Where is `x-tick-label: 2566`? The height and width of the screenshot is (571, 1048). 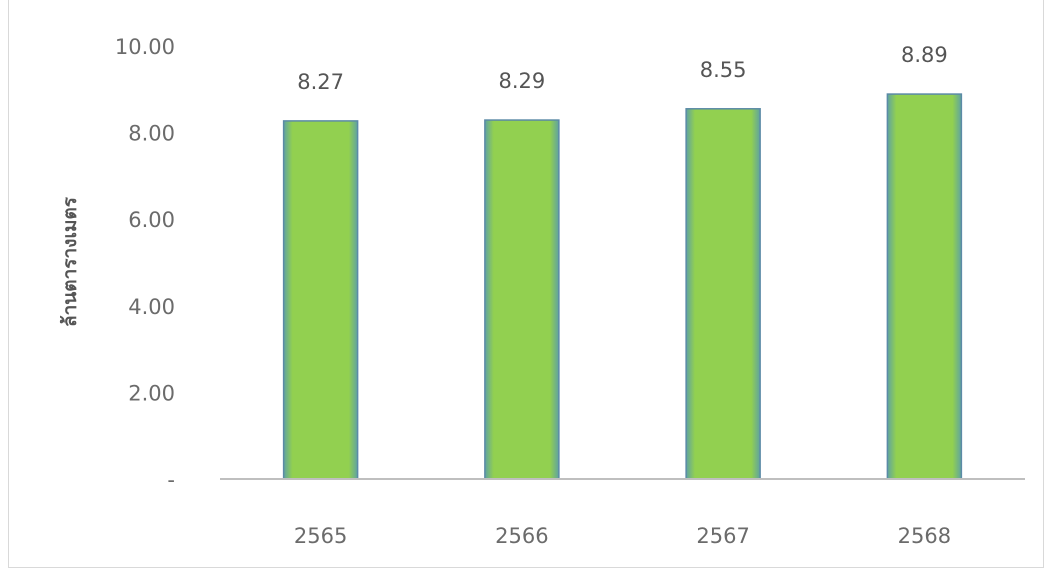
x-tick-label: 2566 is located at coordinates (521, 536).